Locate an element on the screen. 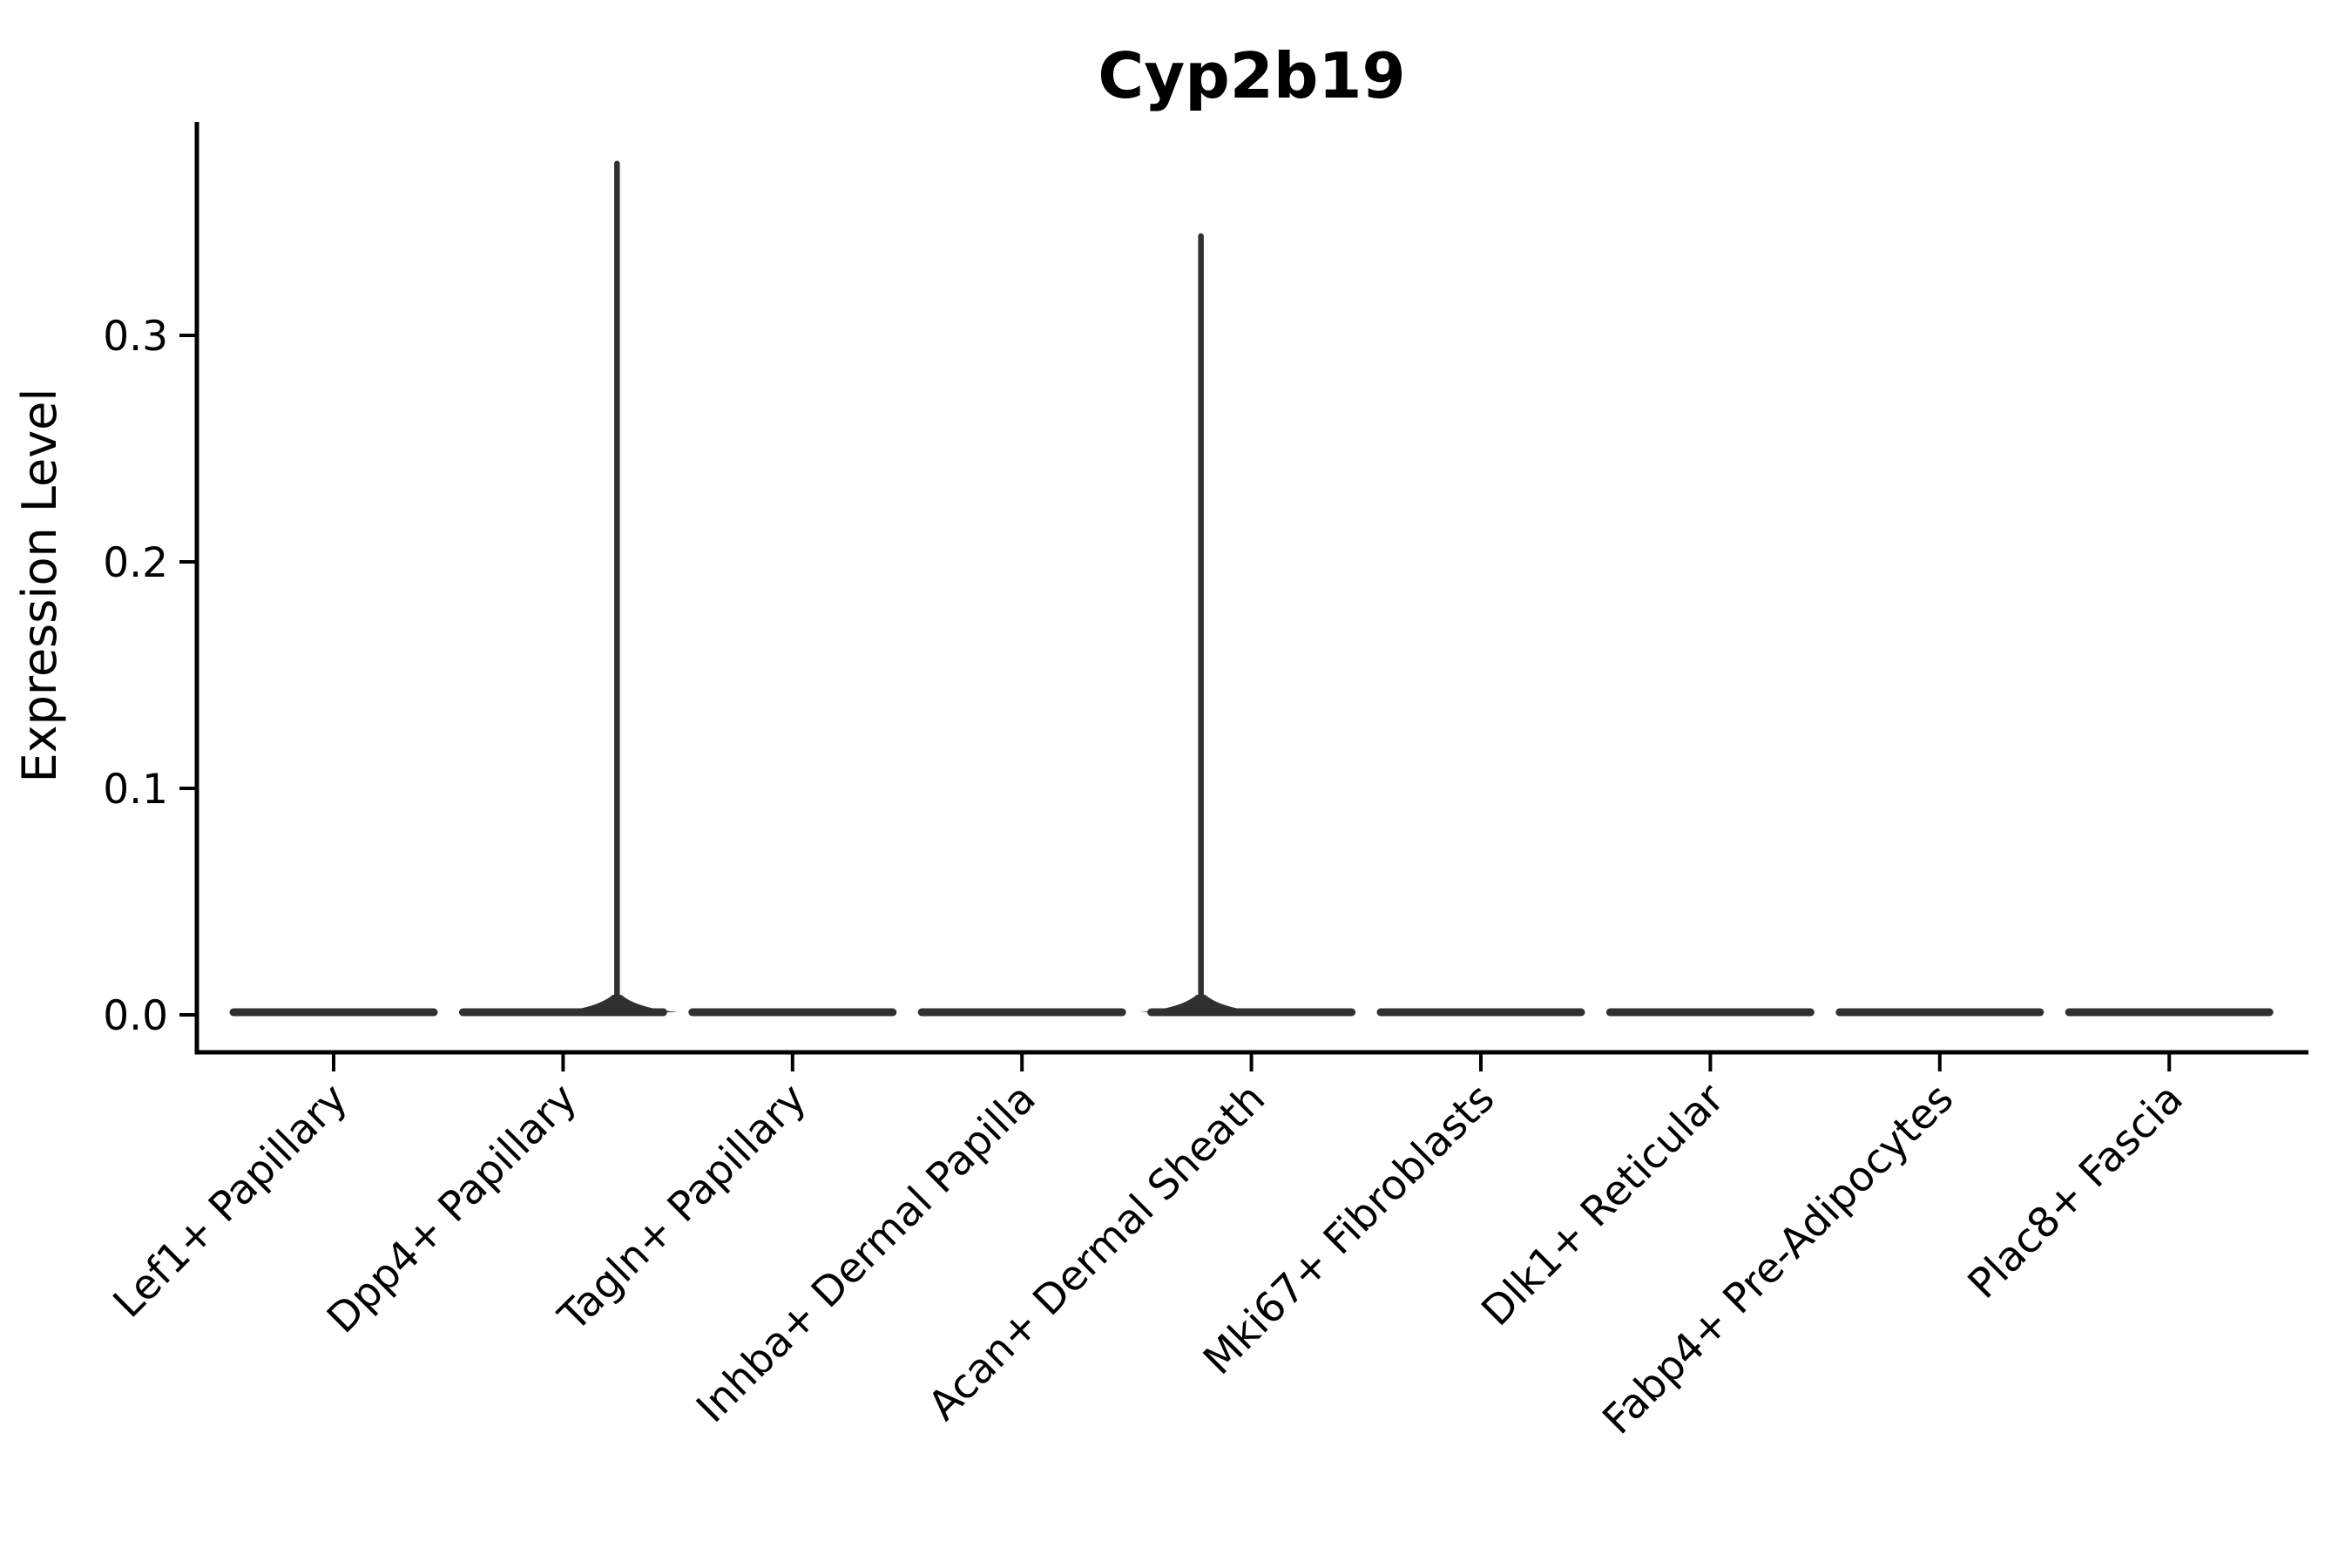 The image size is (2352, 1568). x-tick-label: Lef1+ Papillary is located at coordinates (231, 1201).